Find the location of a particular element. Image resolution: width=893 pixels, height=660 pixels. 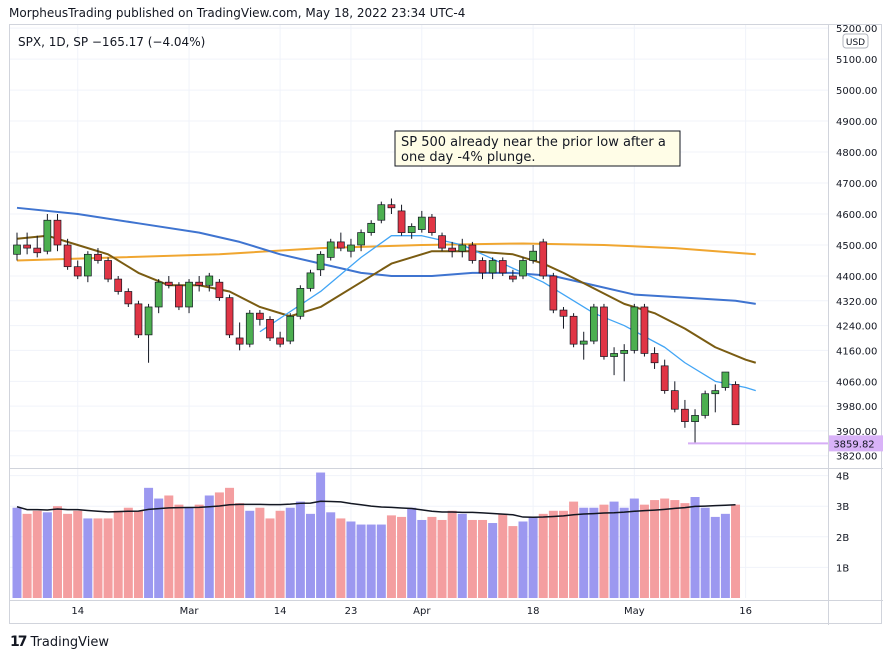

price-tick-label: 5200.00 is located at coordinates (856, 30).